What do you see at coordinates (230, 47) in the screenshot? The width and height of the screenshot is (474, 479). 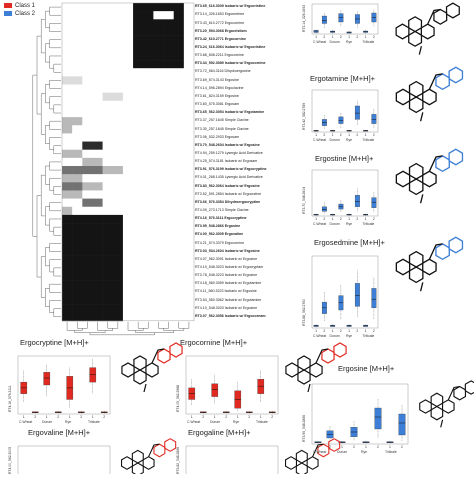 I see `heatmap-row-label: RT3.24_616.3064 Isobaric w/ Ergocristine` at bounding box center [230, 47].